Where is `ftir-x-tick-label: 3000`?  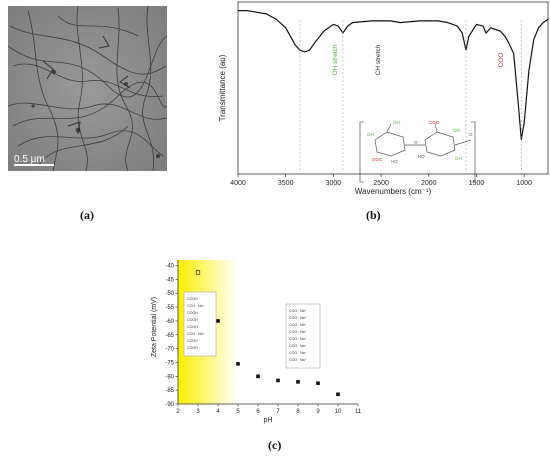 ftir-x-tick-label: 3000 is located at coordinates (334, 183).